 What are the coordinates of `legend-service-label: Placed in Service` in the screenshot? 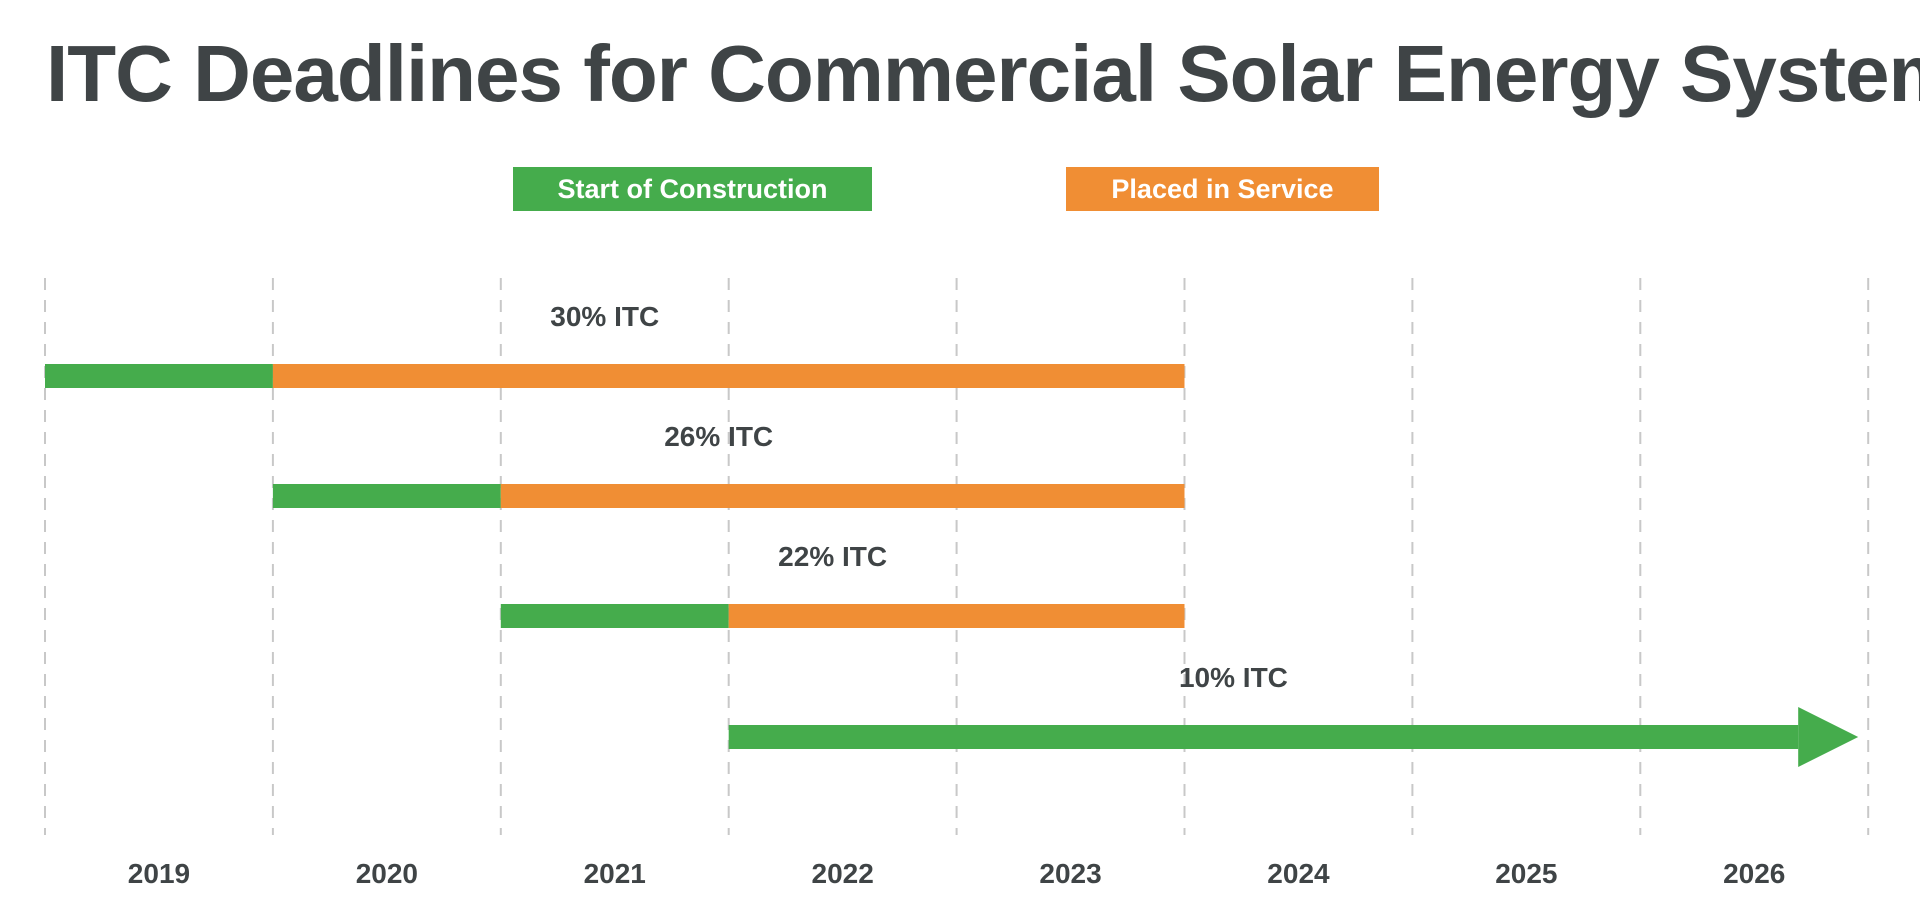 It's located at (1222, 188).